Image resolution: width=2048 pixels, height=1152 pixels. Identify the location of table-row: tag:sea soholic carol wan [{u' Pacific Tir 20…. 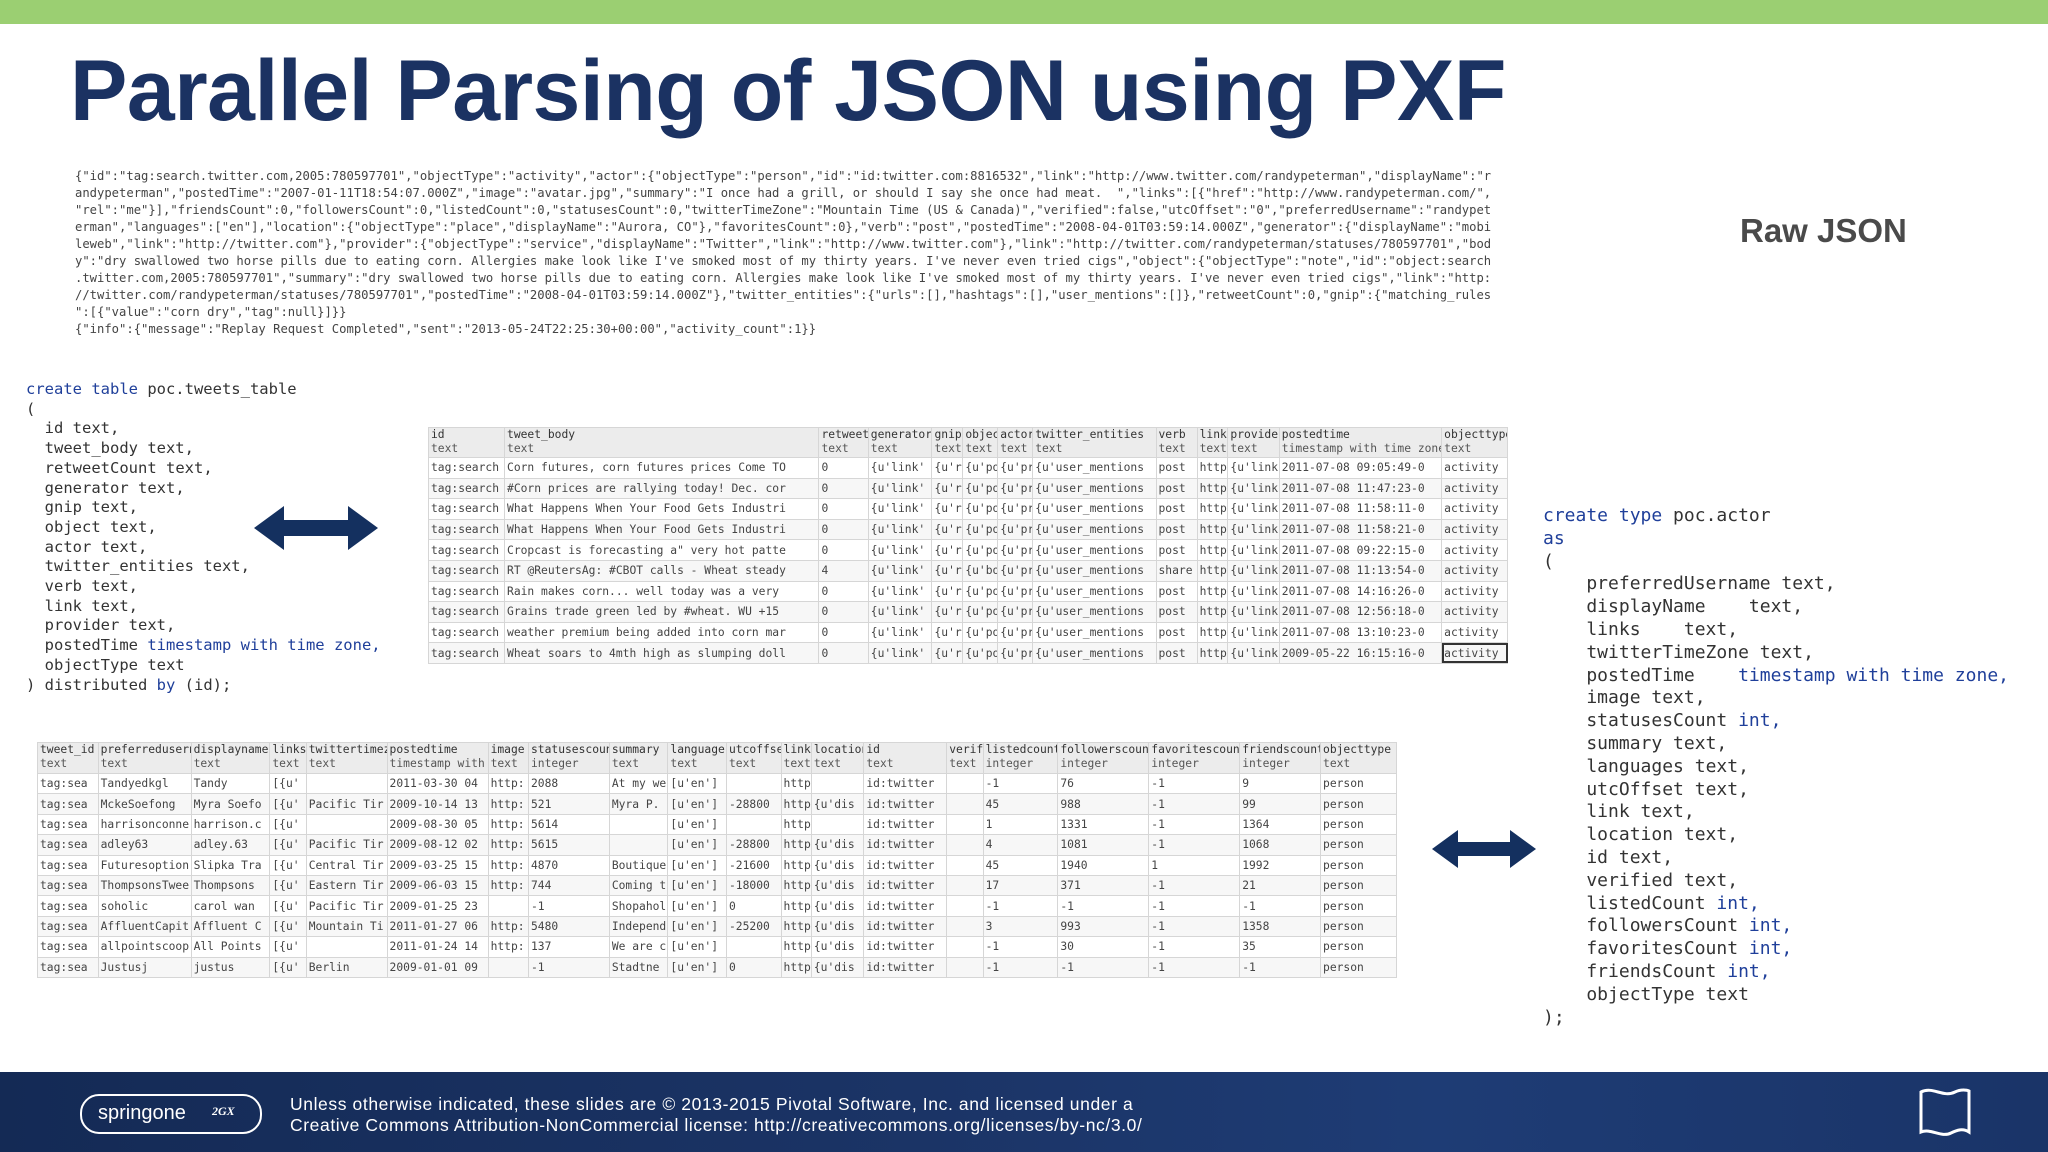
(717, 906).